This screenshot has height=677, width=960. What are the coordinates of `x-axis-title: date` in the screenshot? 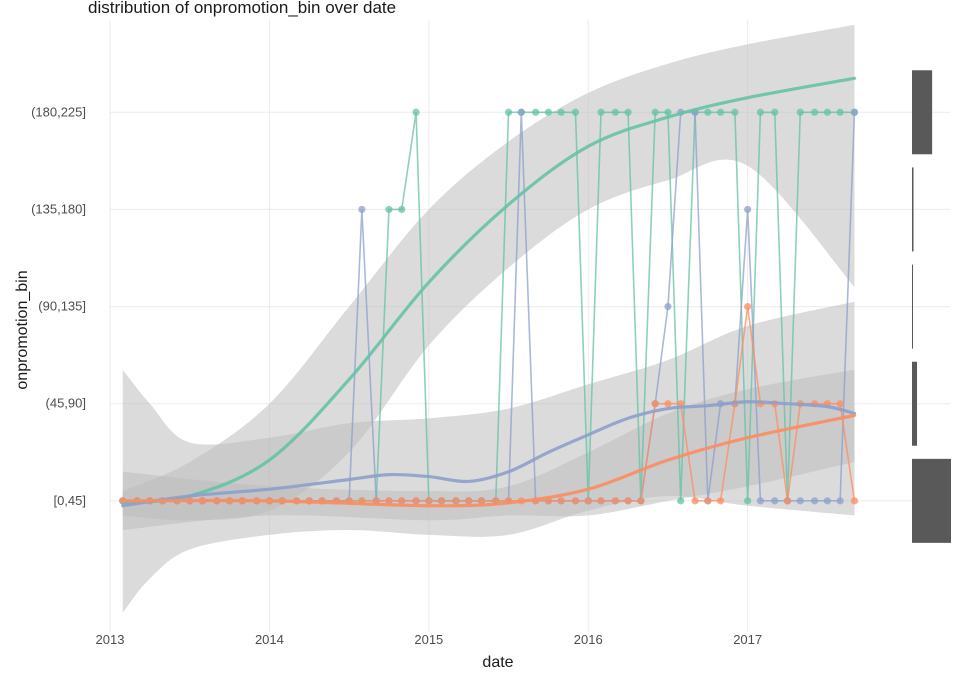 It's located at (497, 662).